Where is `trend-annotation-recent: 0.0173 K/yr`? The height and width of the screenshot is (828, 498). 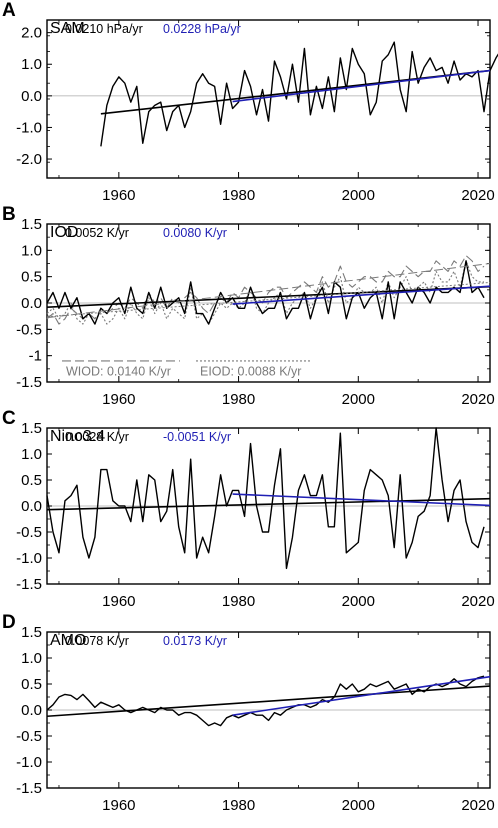 trend-annotation-recent: 0.0173 K/yr is located at coordinates (195, 641).